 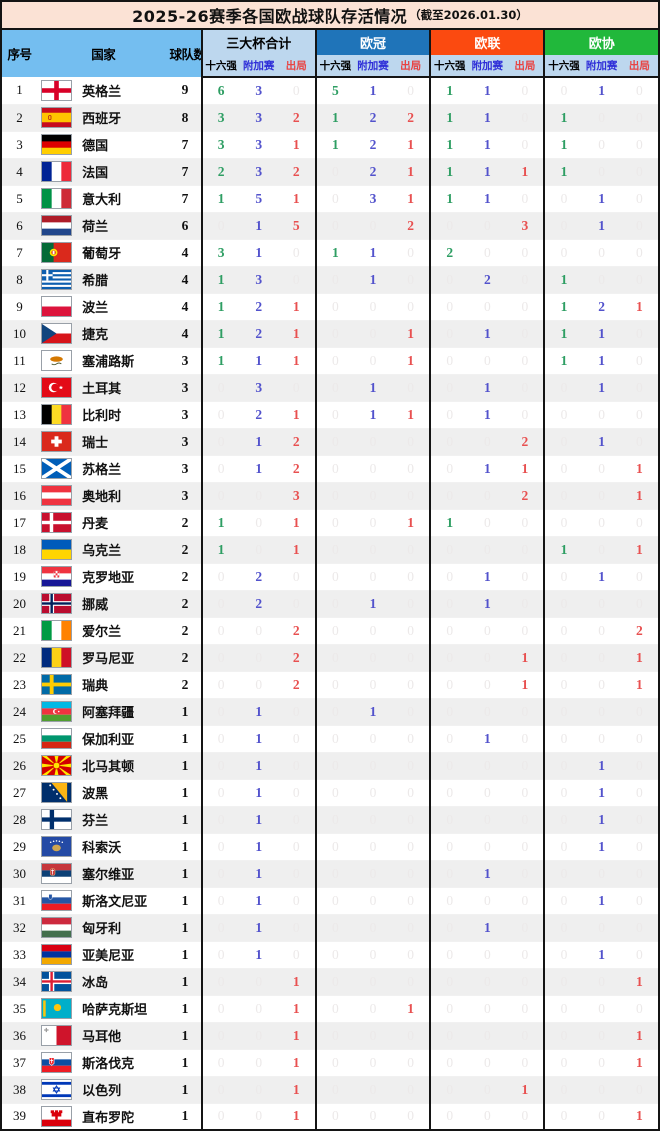 What do you see at coordinates (103, 1090) in the screenshot?
I see `country-cell: 以色列` at bounding box center [103, 1090].